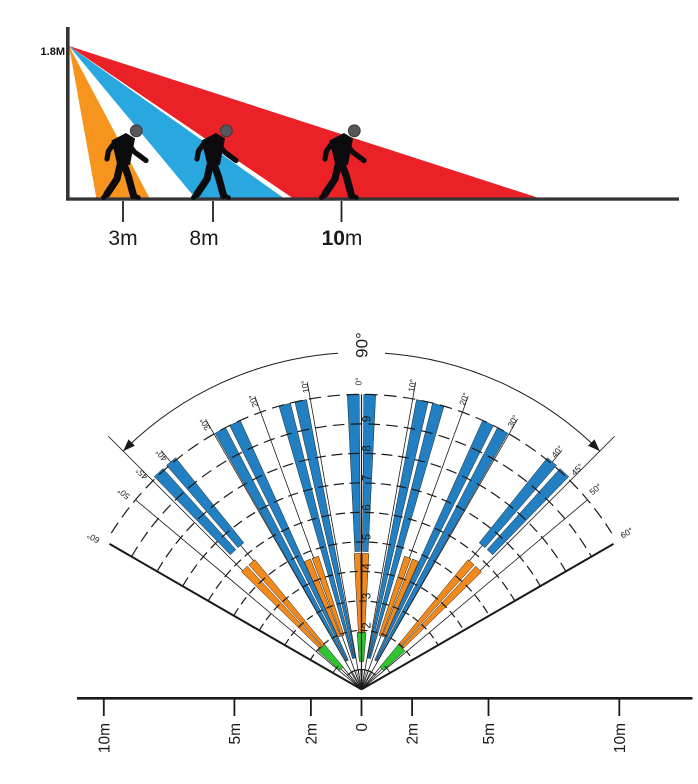  Describe the element at coordinates (368, 537) in the screenshot. I see `svg-text: 5` at that location.